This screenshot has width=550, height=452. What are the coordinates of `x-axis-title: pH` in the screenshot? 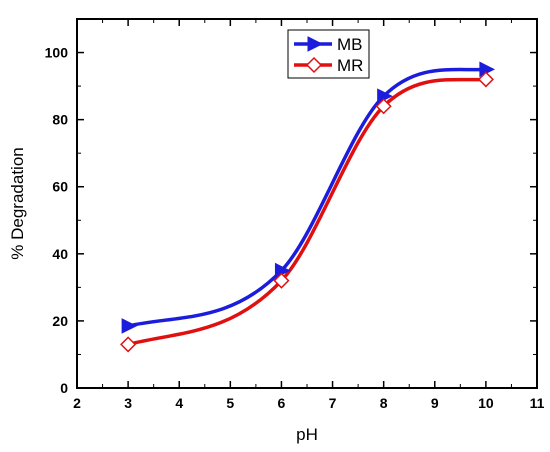 It's located at (307, 434).